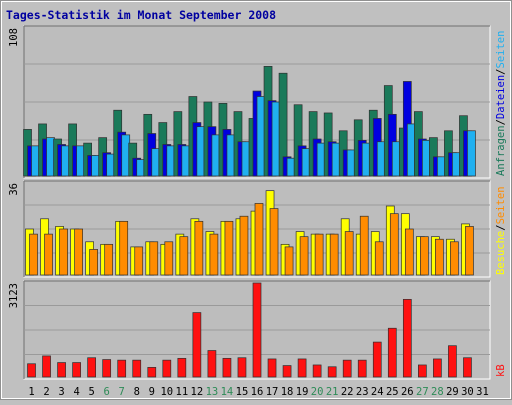 Image resolution: width=512 pixels, height=405 pixels. Describe the element at coordinates (422, 392) in the screenshot. I see `x-tick-label: 27` at that location.